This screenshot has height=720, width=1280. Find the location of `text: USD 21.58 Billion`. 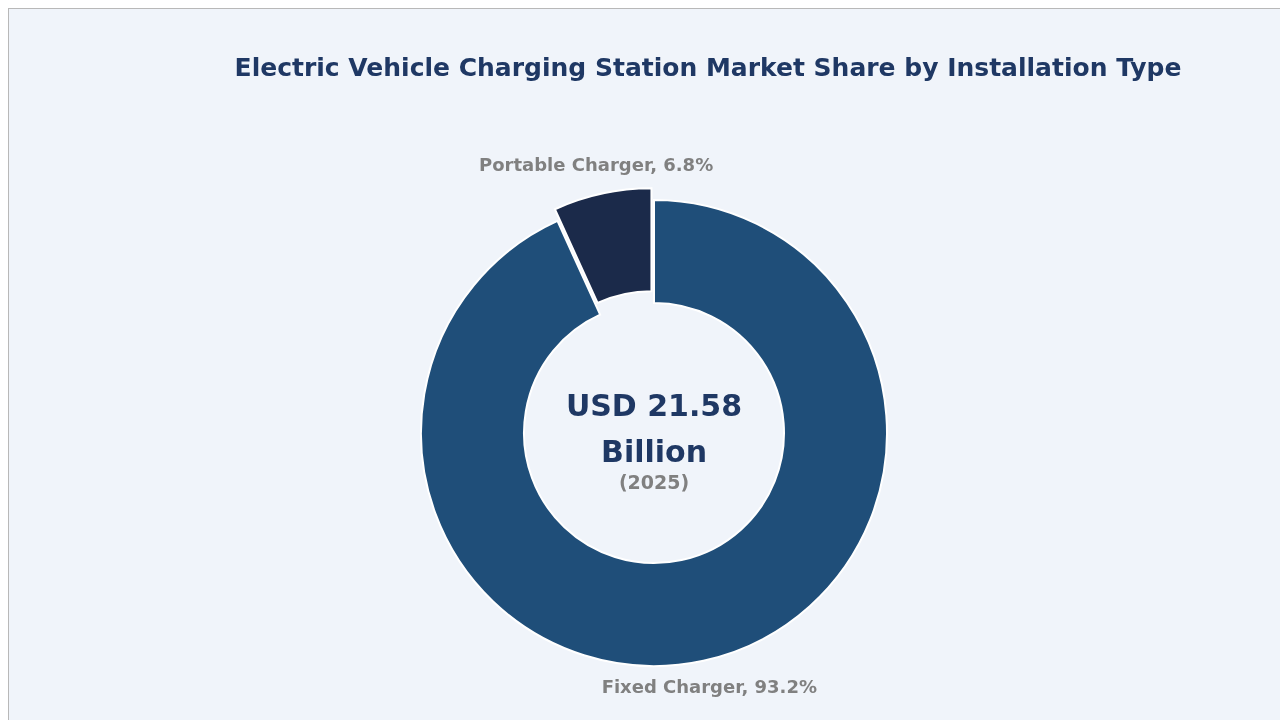

text: USD 21.58 Billion is located at coordinates (654, 428).